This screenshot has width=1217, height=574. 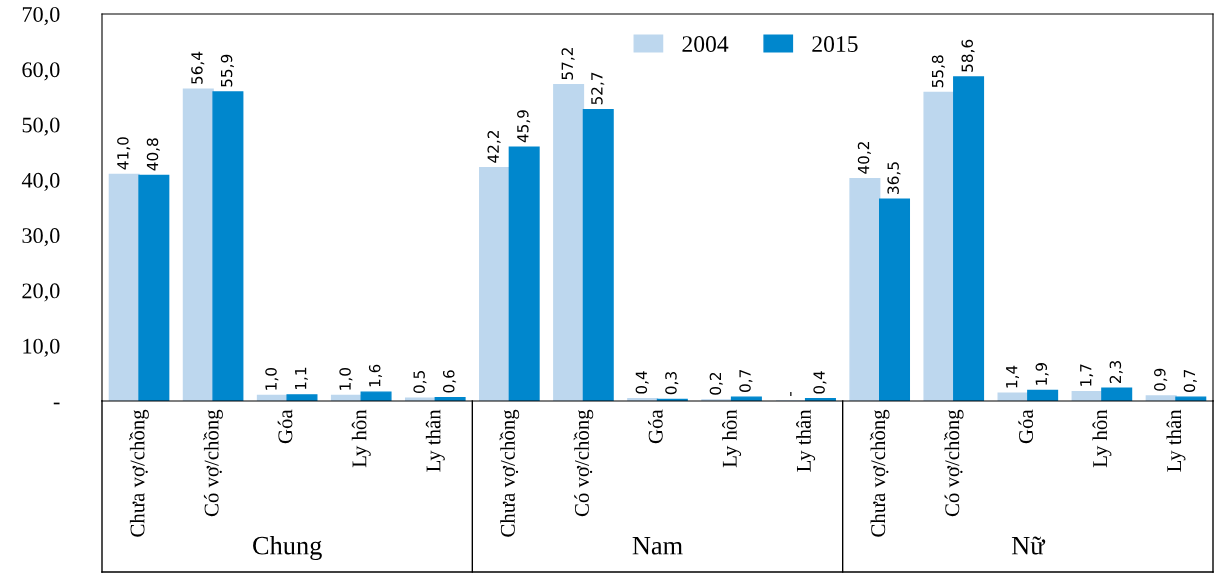 I want to click on data-label: 0,5, so click(x=420, y=382).